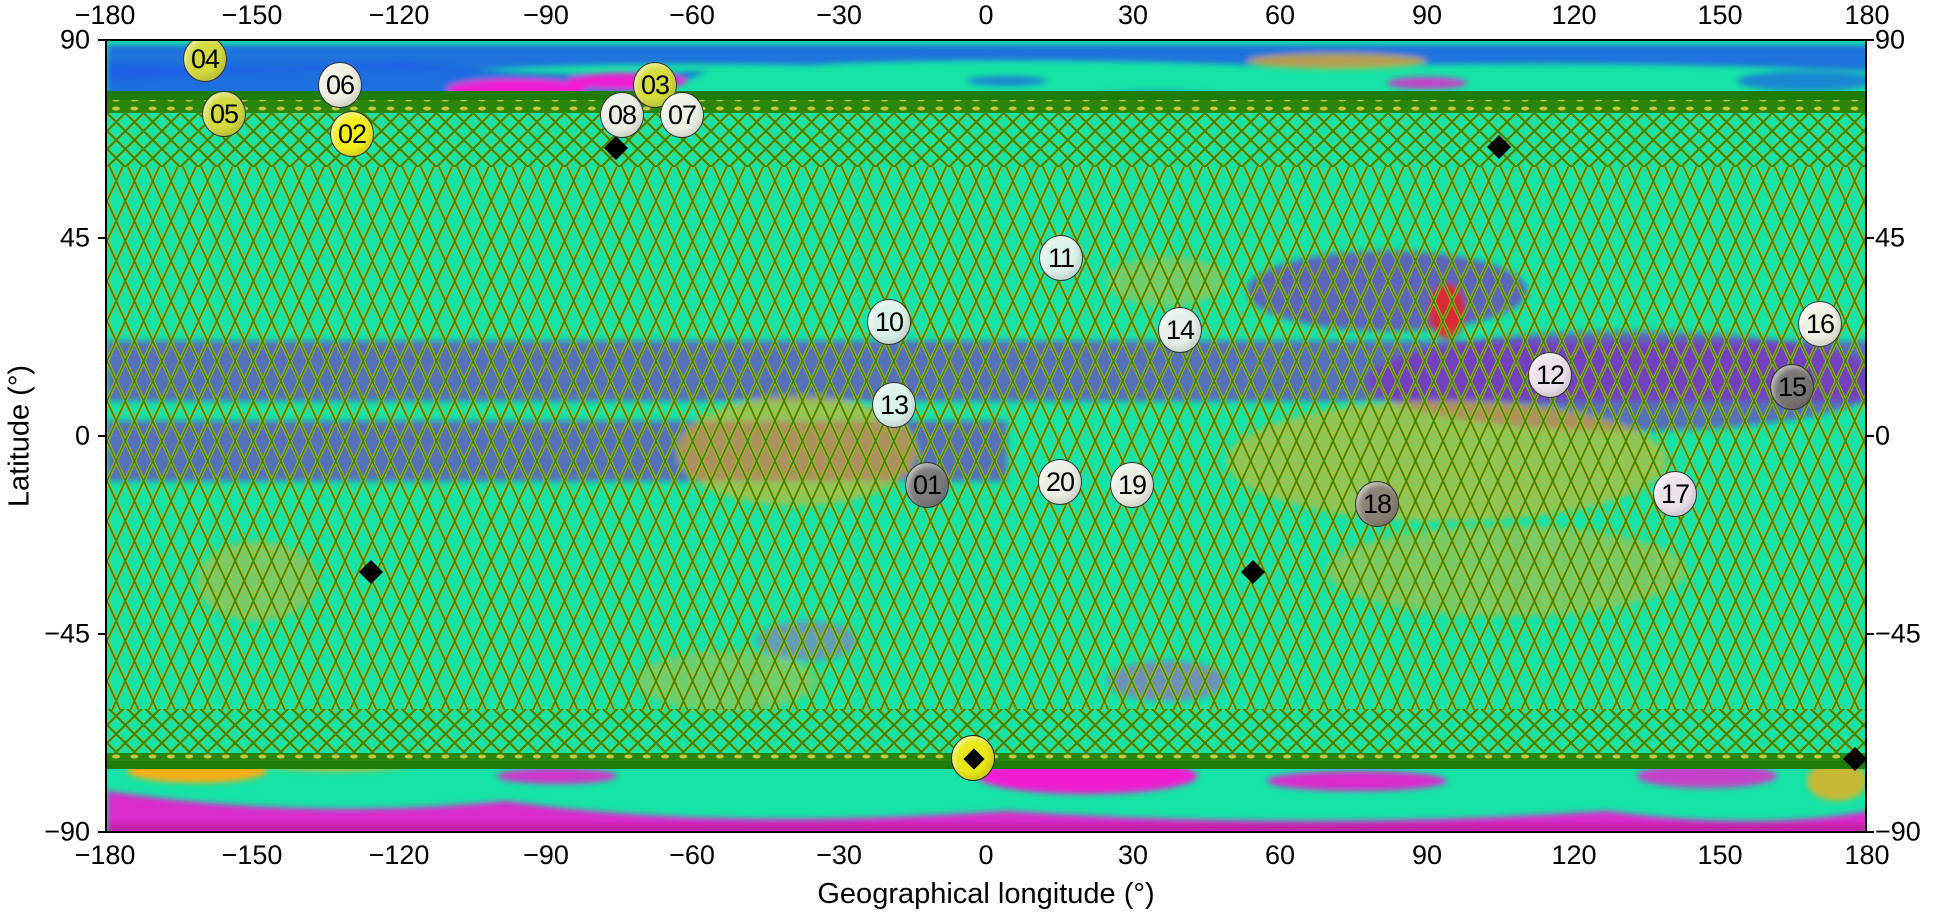 The image size is (1935, 916). What do you see at coordinates (1898, 633) in the screenshot?
I see `y-tick-right: −45` at bounding box center [1898, 633].